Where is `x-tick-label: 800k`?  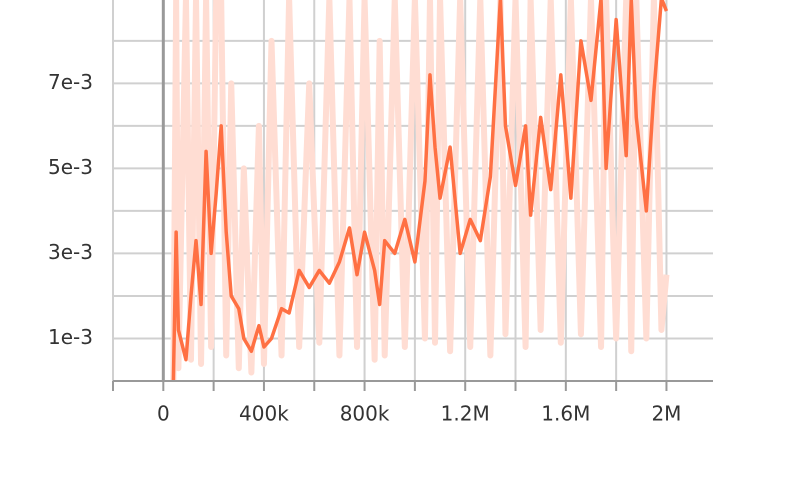 x-tick-label: 800k is located at coordinates (365, 414).